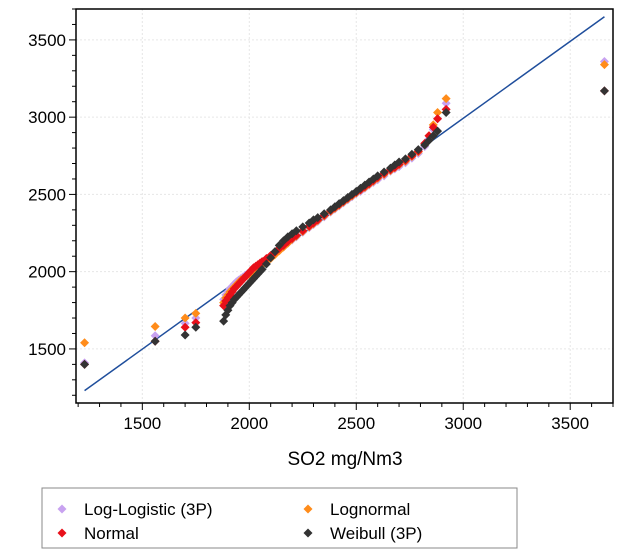 The width and height of the screenshot is (624, 557). Describe the element at coordinates (463, 423) in the screenshot. I see `x-tick-label: 3000` at that location.